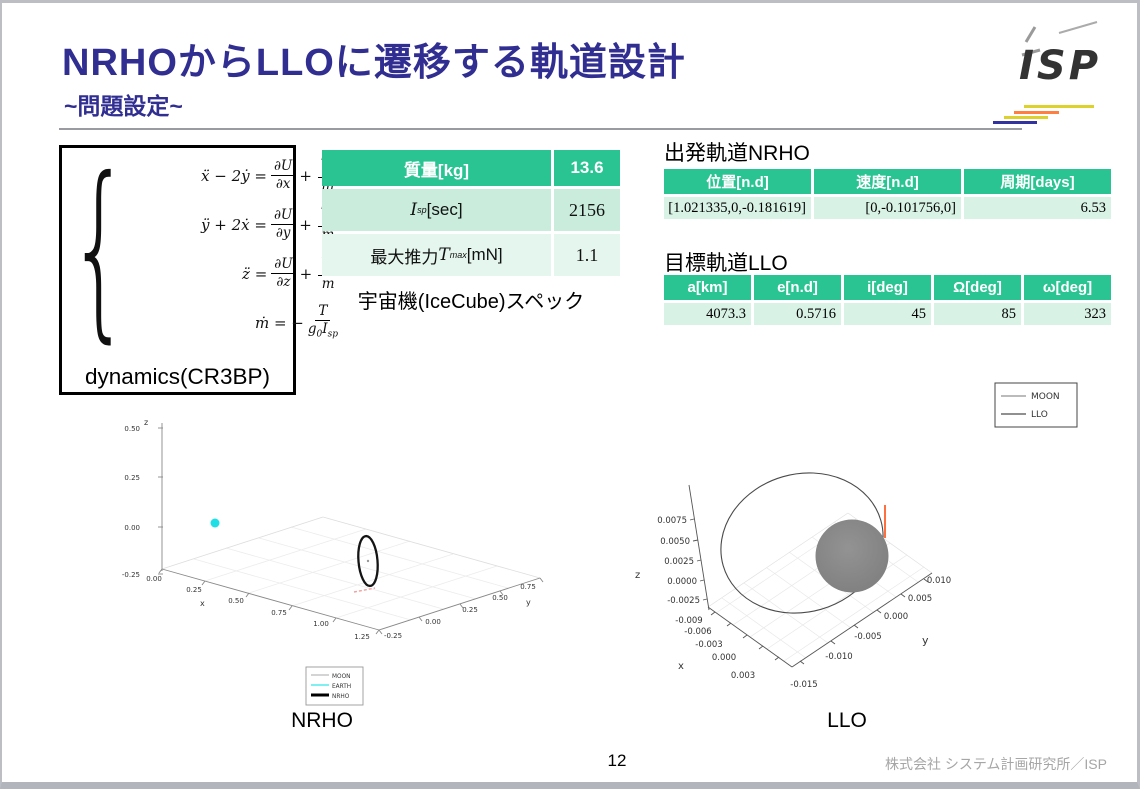 This screenshot has width=1140, height=789. I want to click on page-number: 12, so click(617, 760).